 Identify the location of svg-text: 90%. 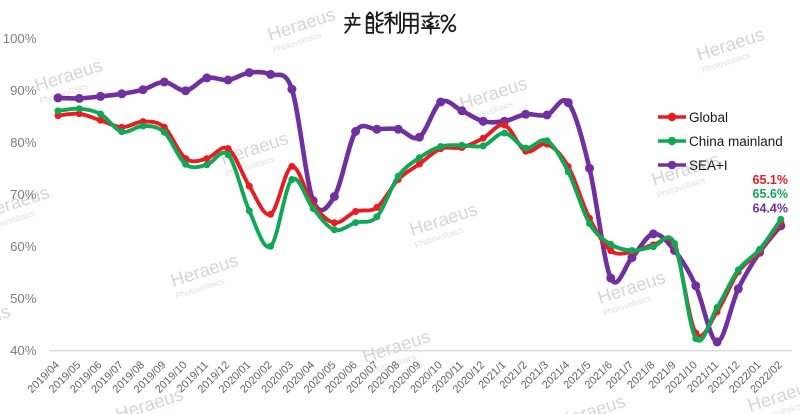
(23, 90).